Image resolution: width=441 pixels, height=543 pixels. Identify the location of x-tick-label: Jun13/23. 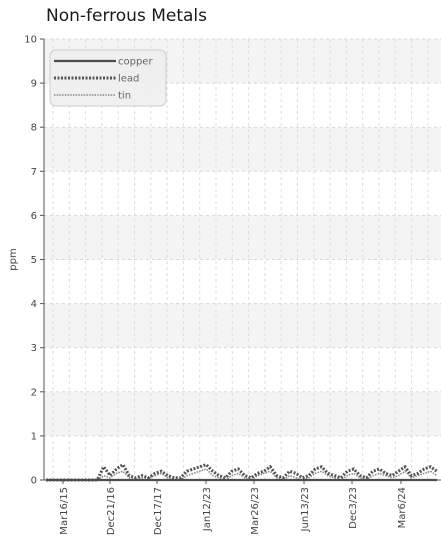
(305, 509).